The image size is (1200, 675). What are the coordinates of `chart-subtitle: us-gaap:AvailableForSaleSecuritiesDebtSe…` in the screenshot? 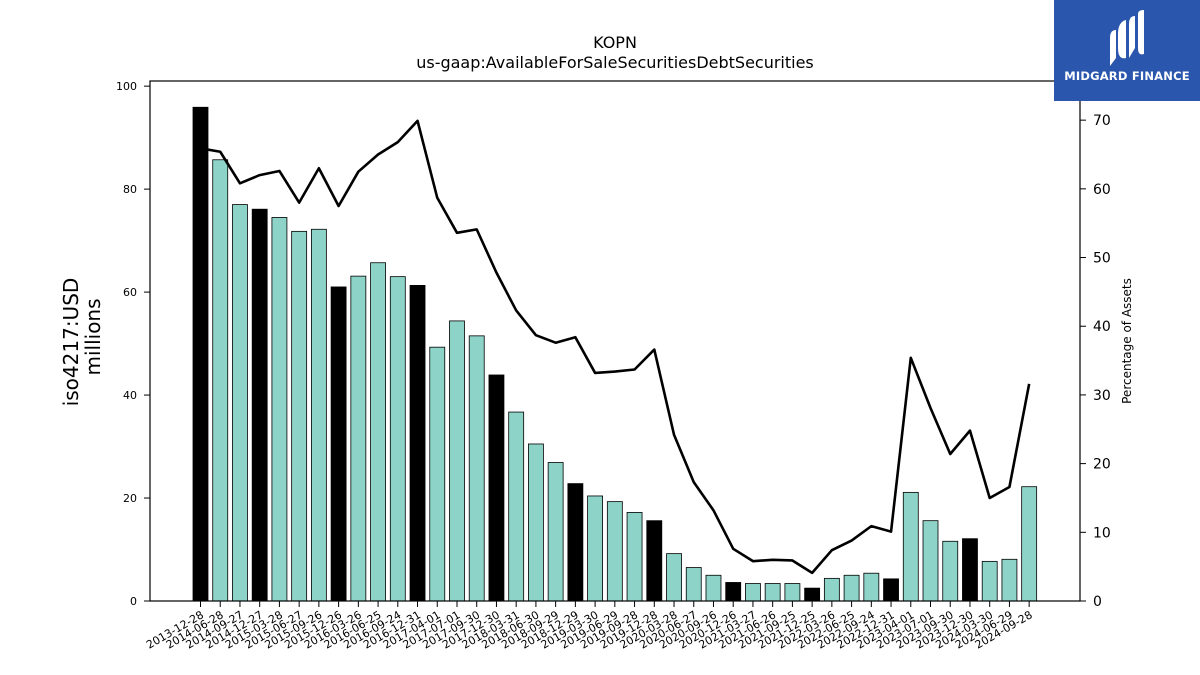 It's located at (615, 62).